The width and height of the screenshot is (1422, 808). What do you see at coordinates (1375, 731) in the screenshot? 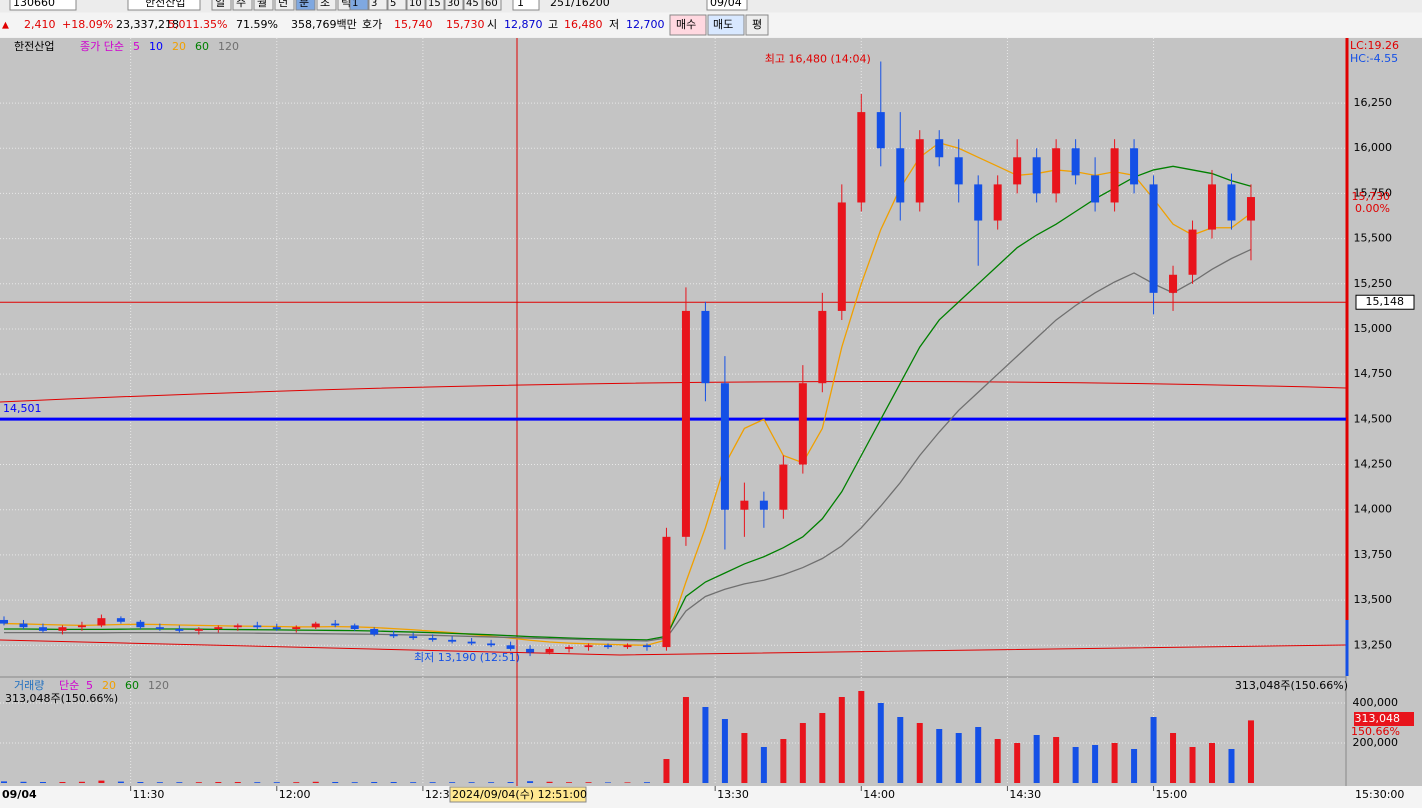
I see `volume-last-pct: 150.66%` at bounding box center [1375, 731].